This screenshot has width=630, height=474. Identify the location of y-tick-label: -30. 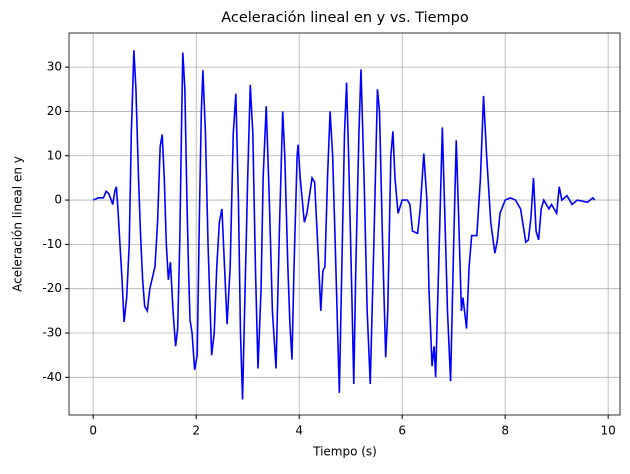
(52, 333).